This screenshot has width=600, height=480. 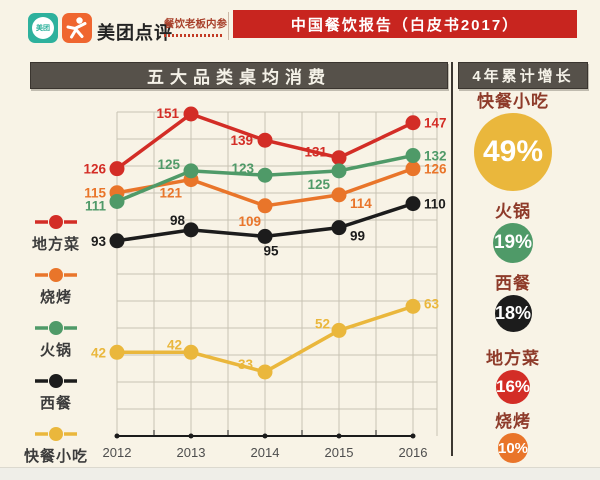 What do you see at coordinates (239, 75) in the screenshot?
I see `chart-section-title: 五大品类桌均消费` at bounding box center [239, 75].